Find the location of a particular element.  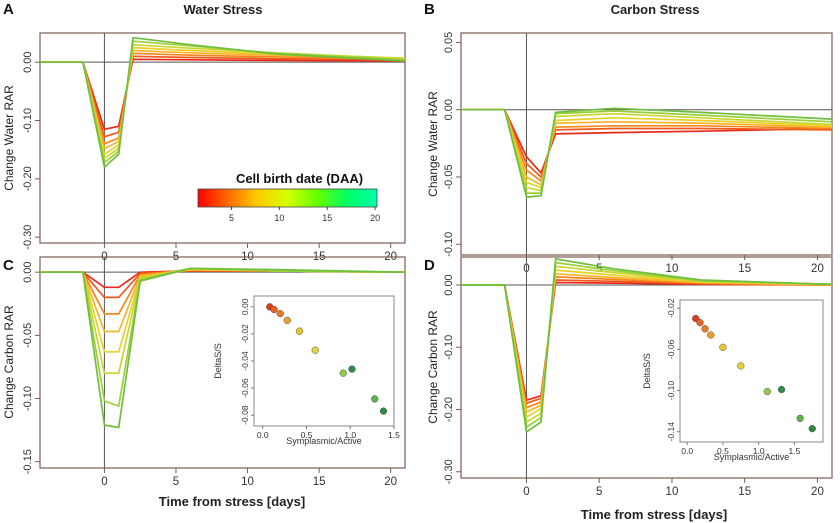

inset-y-tick-label: -0.08 is located at coordinates (245, 415).